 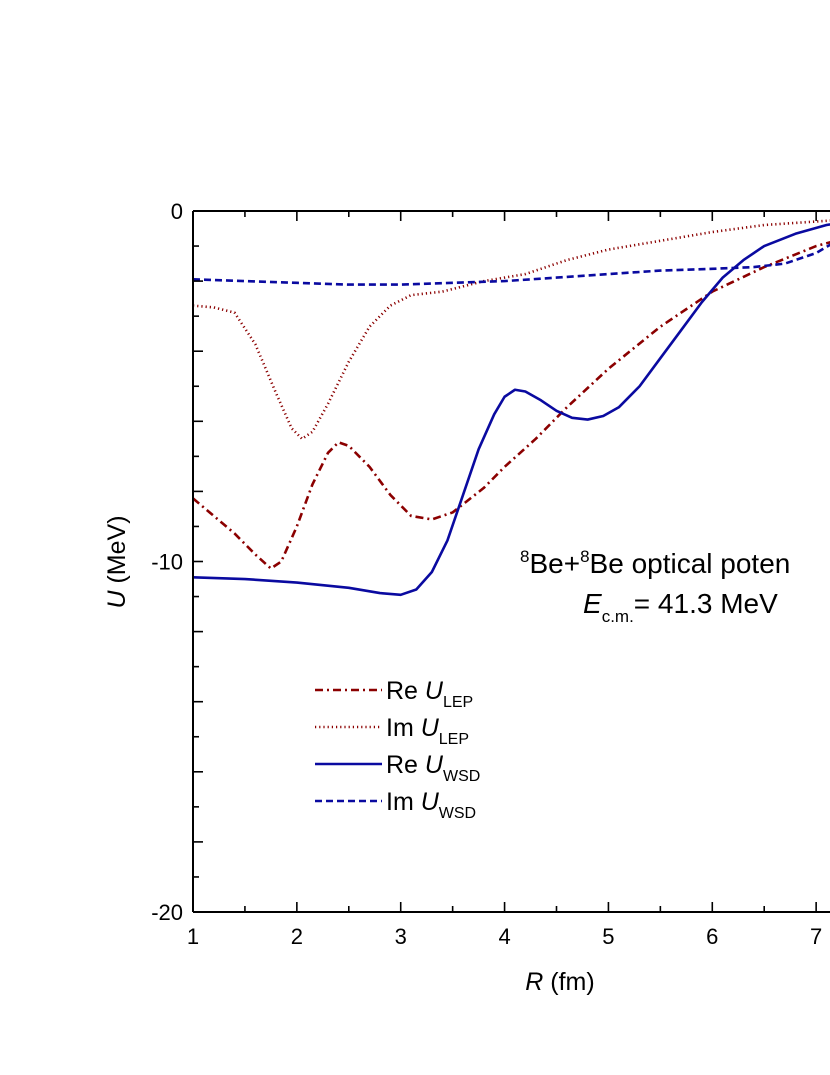 What do you see at coordinates (534, 982) in the screenshot?
I see `x-axis-symbol: R` at bounding box center [534, 982].